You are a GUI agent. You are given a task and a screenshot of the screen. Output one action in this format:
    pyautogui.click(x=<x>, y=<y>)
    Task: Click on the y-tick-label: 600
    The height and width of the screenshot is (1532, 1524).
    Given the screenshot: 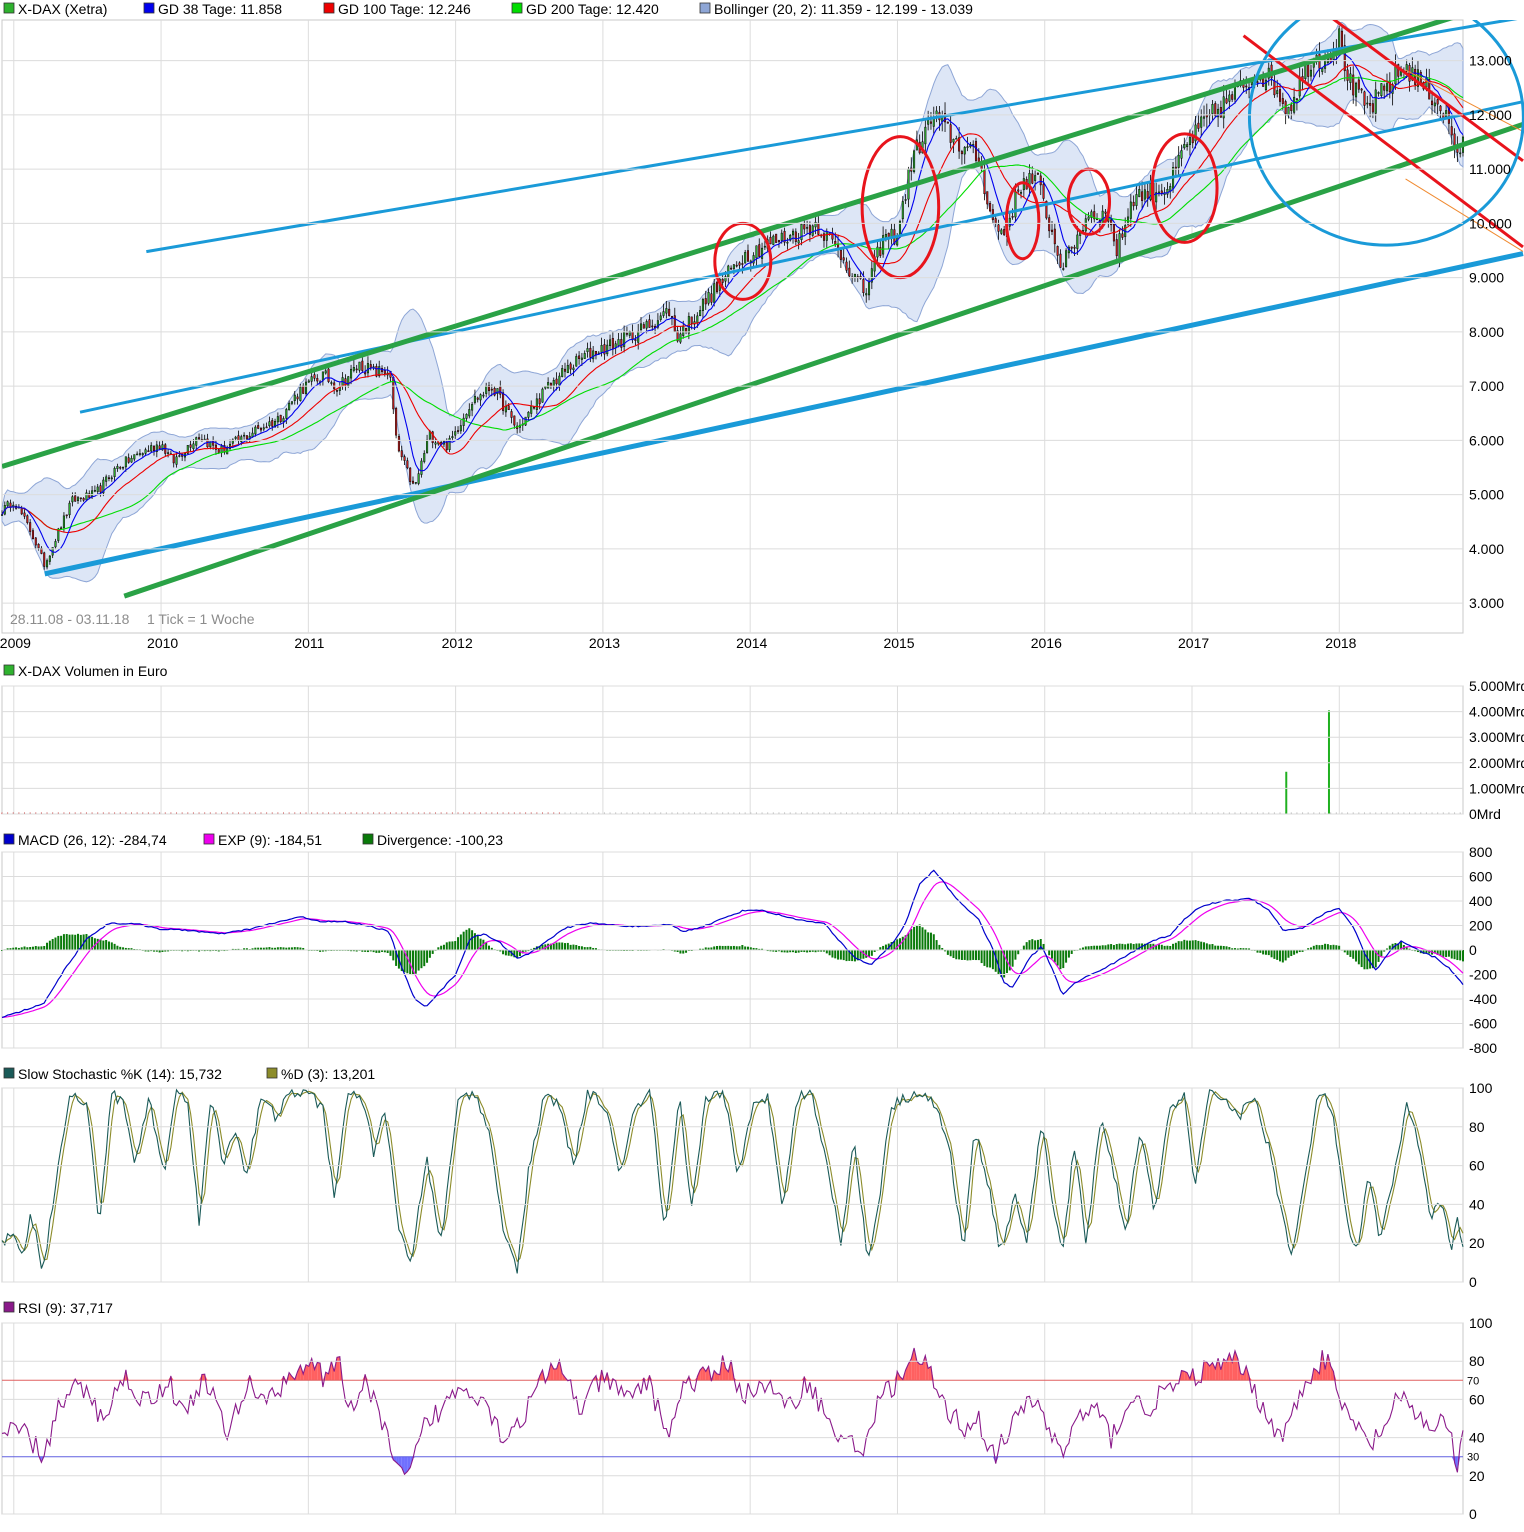 What is the action you would take?
    pyautogui.click(x=1481, y=877)
    